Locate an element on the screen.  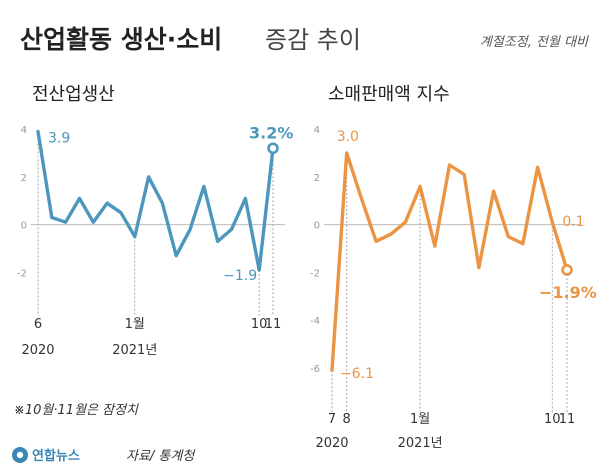
x-tick-label: 7 is located at coordinates (332, 419).